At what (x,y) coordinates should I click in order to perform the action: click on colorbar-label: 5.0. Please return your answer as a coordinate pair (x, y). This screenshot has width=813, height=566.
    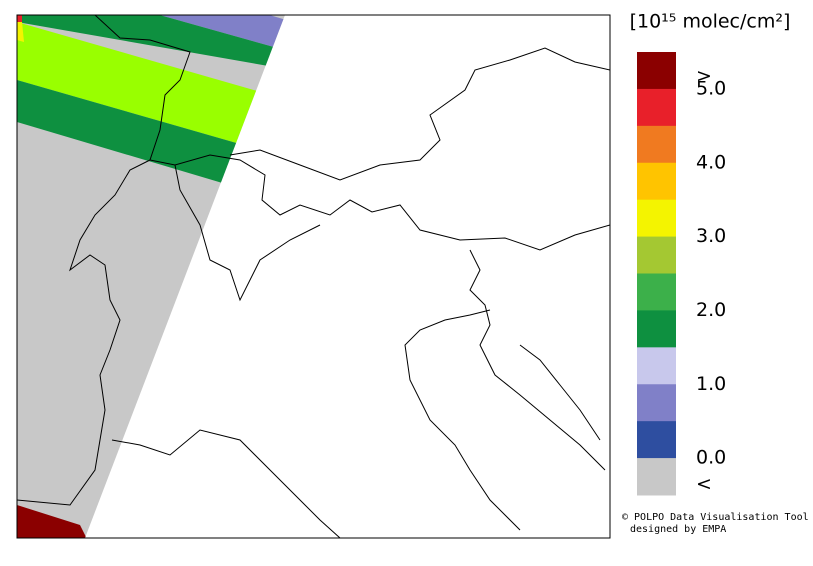
    Looking at the image, I should click on (711, 88).